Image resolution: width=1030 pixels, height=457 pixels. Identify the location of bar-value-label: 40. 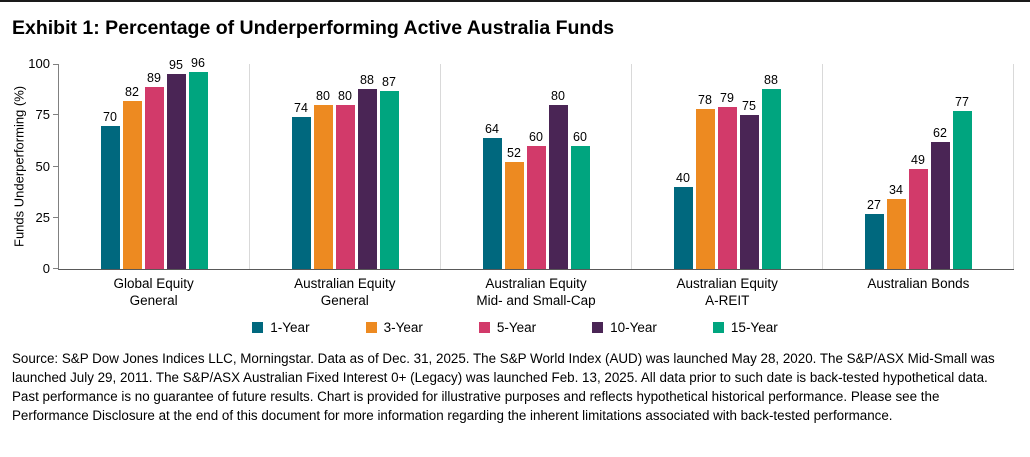
(683, 178).